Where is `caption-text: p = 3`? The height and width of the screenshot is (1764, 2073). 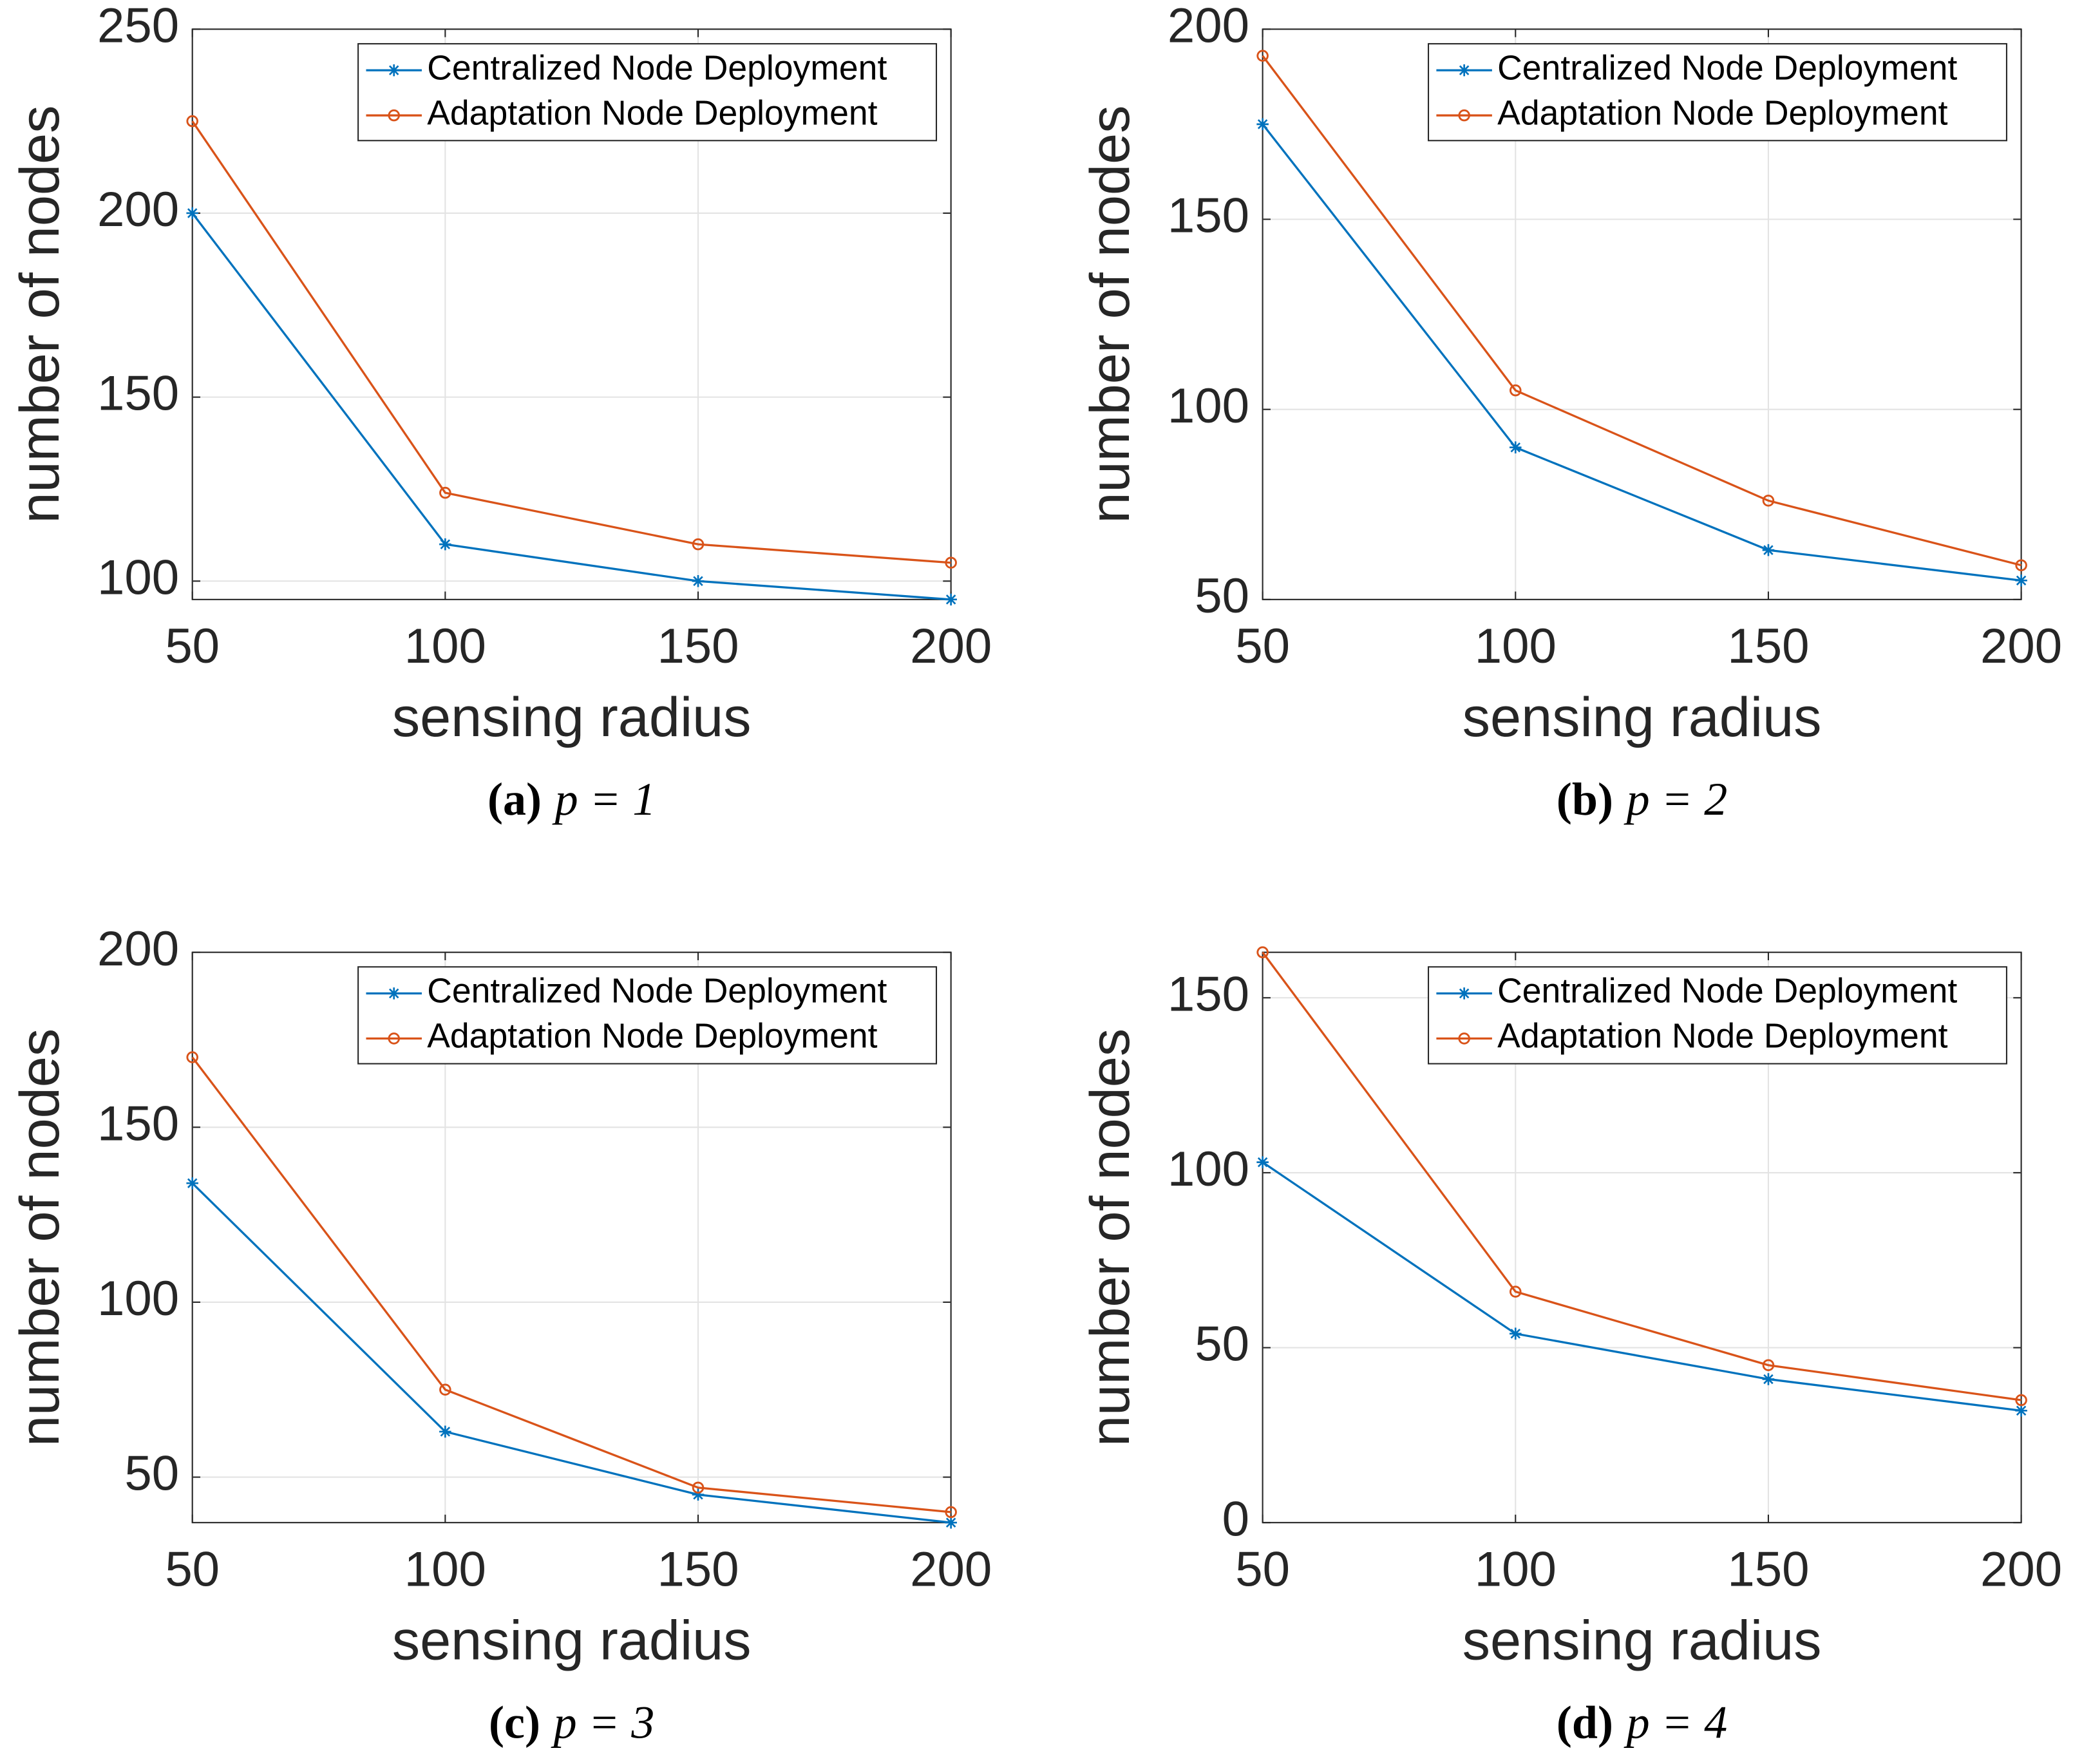 caption-text: p = 3 is located at coordinates (603, 1722).